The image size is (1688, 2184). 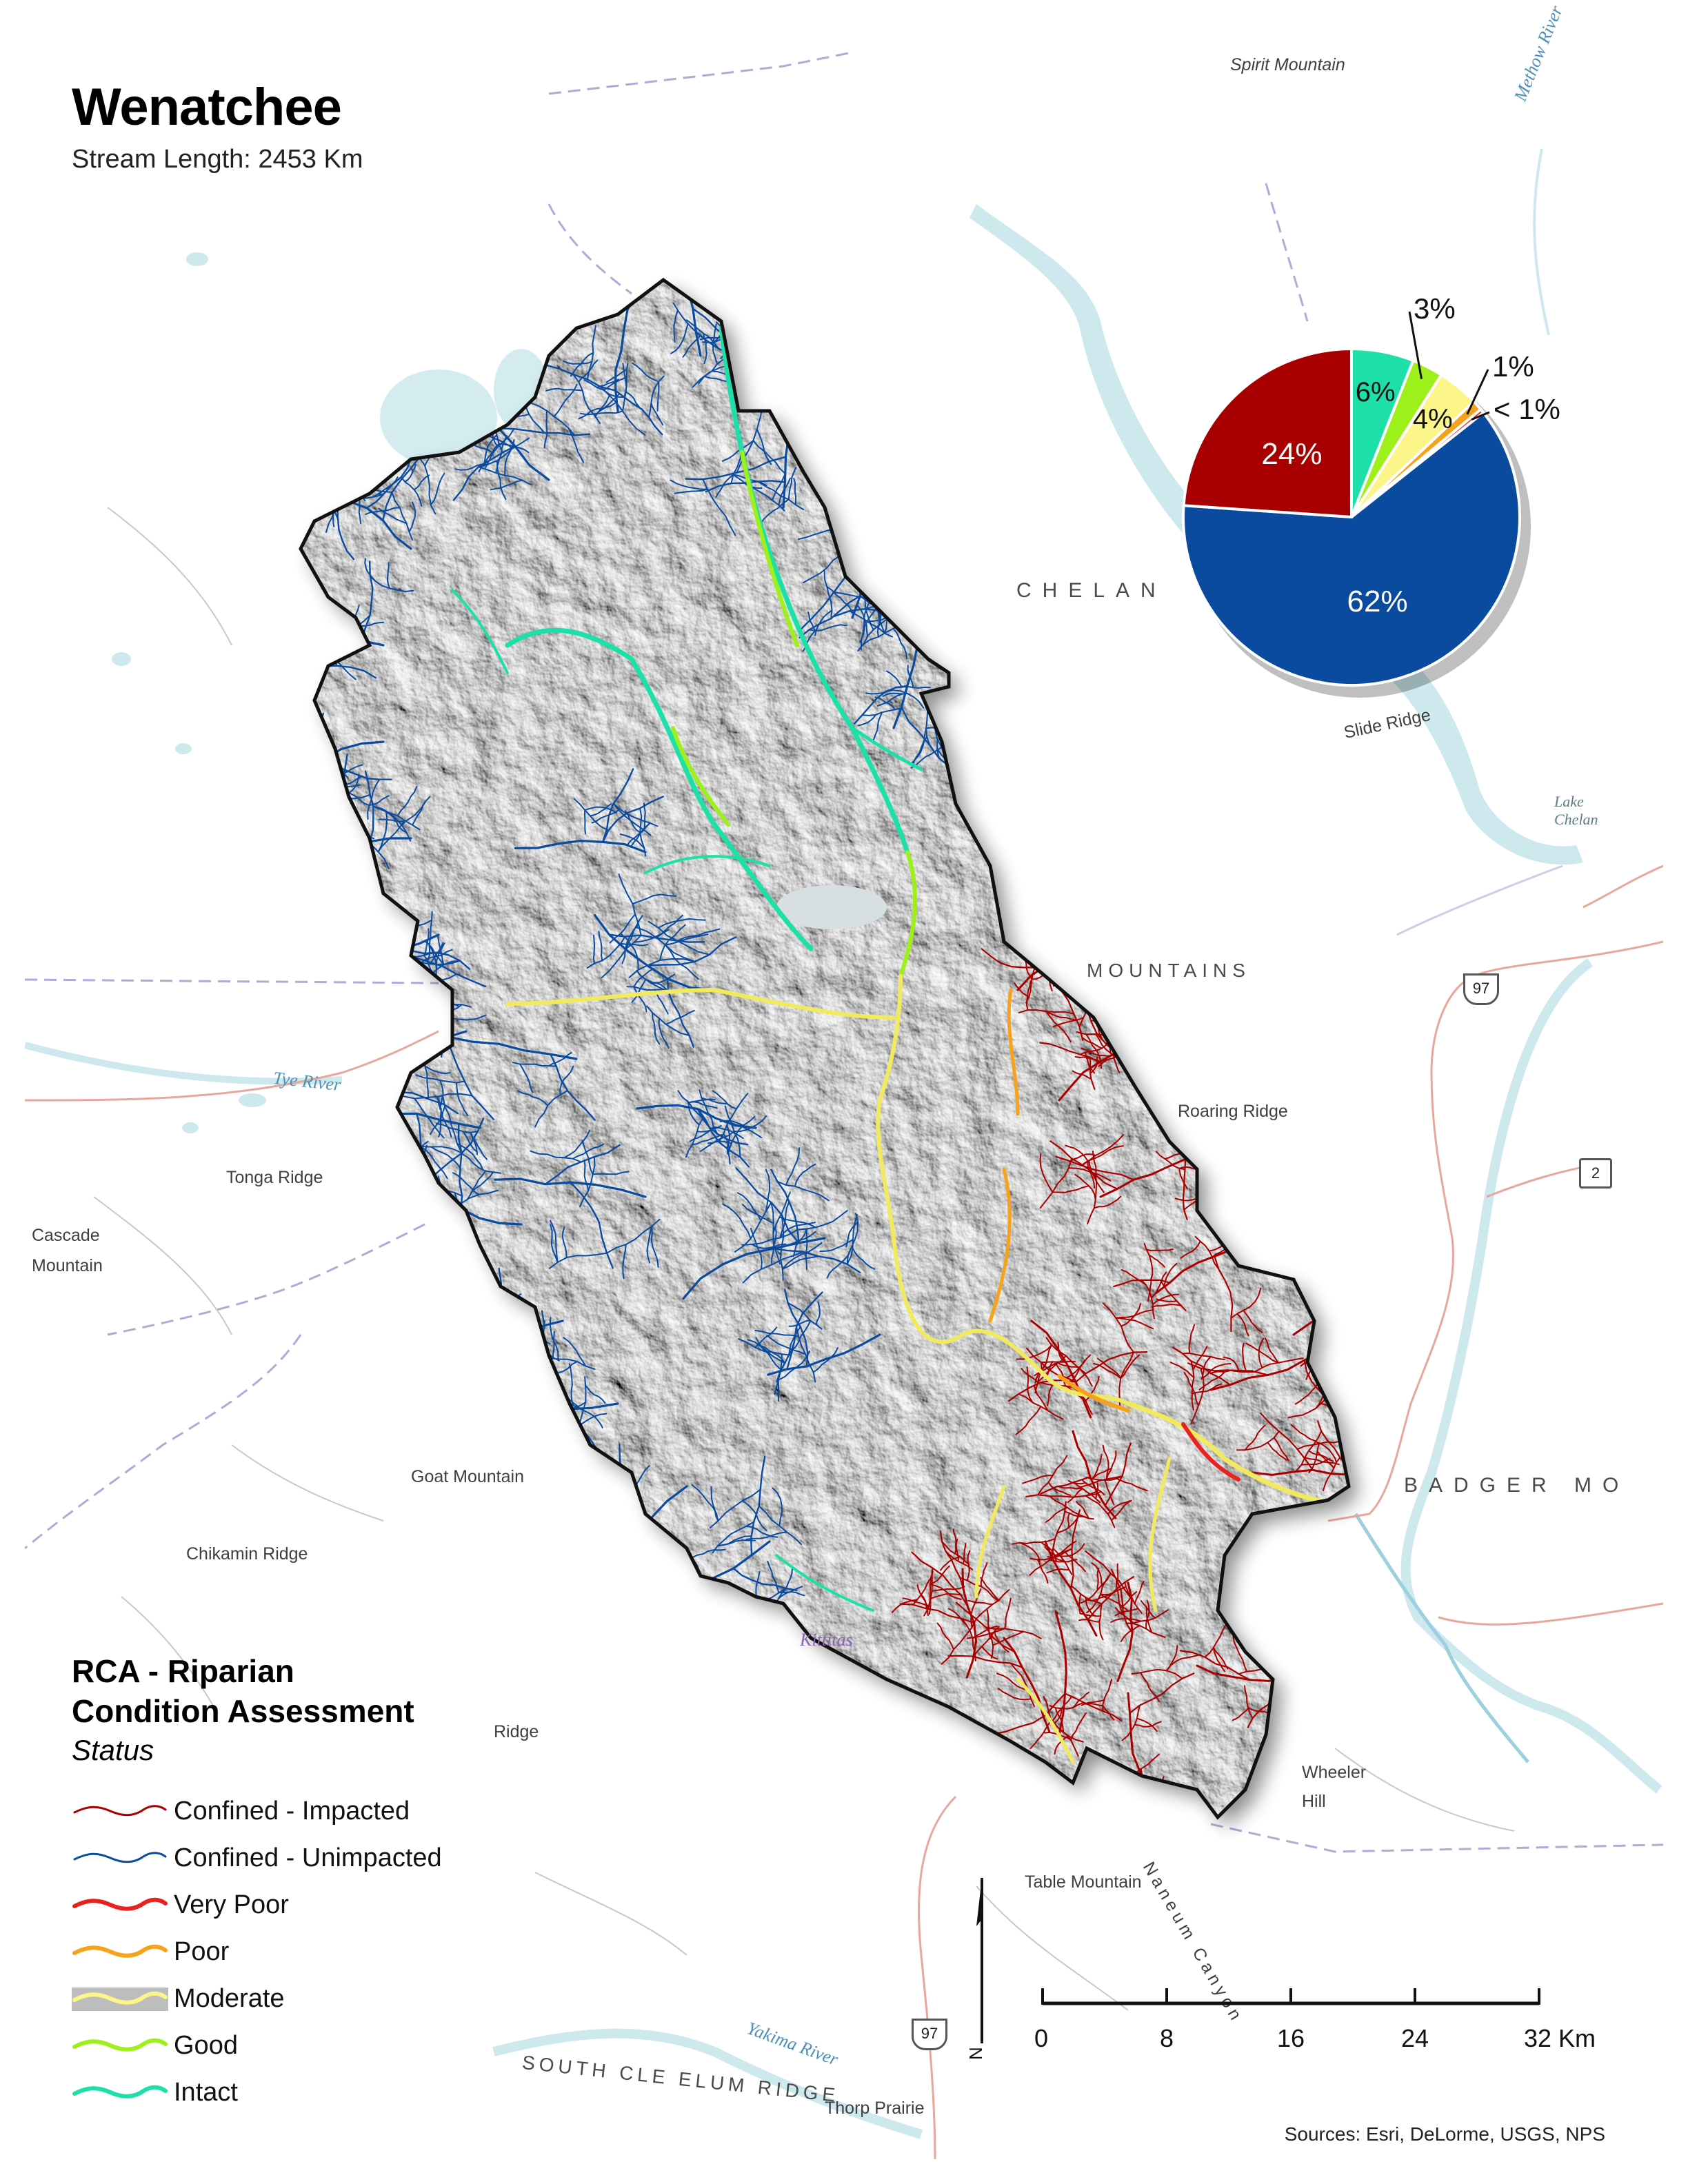 What do you see at coordinates (183, 1671) in the screenshot?
I see `legend-title-line1: RCA - Riparian` at bounding box center [183, 1671].